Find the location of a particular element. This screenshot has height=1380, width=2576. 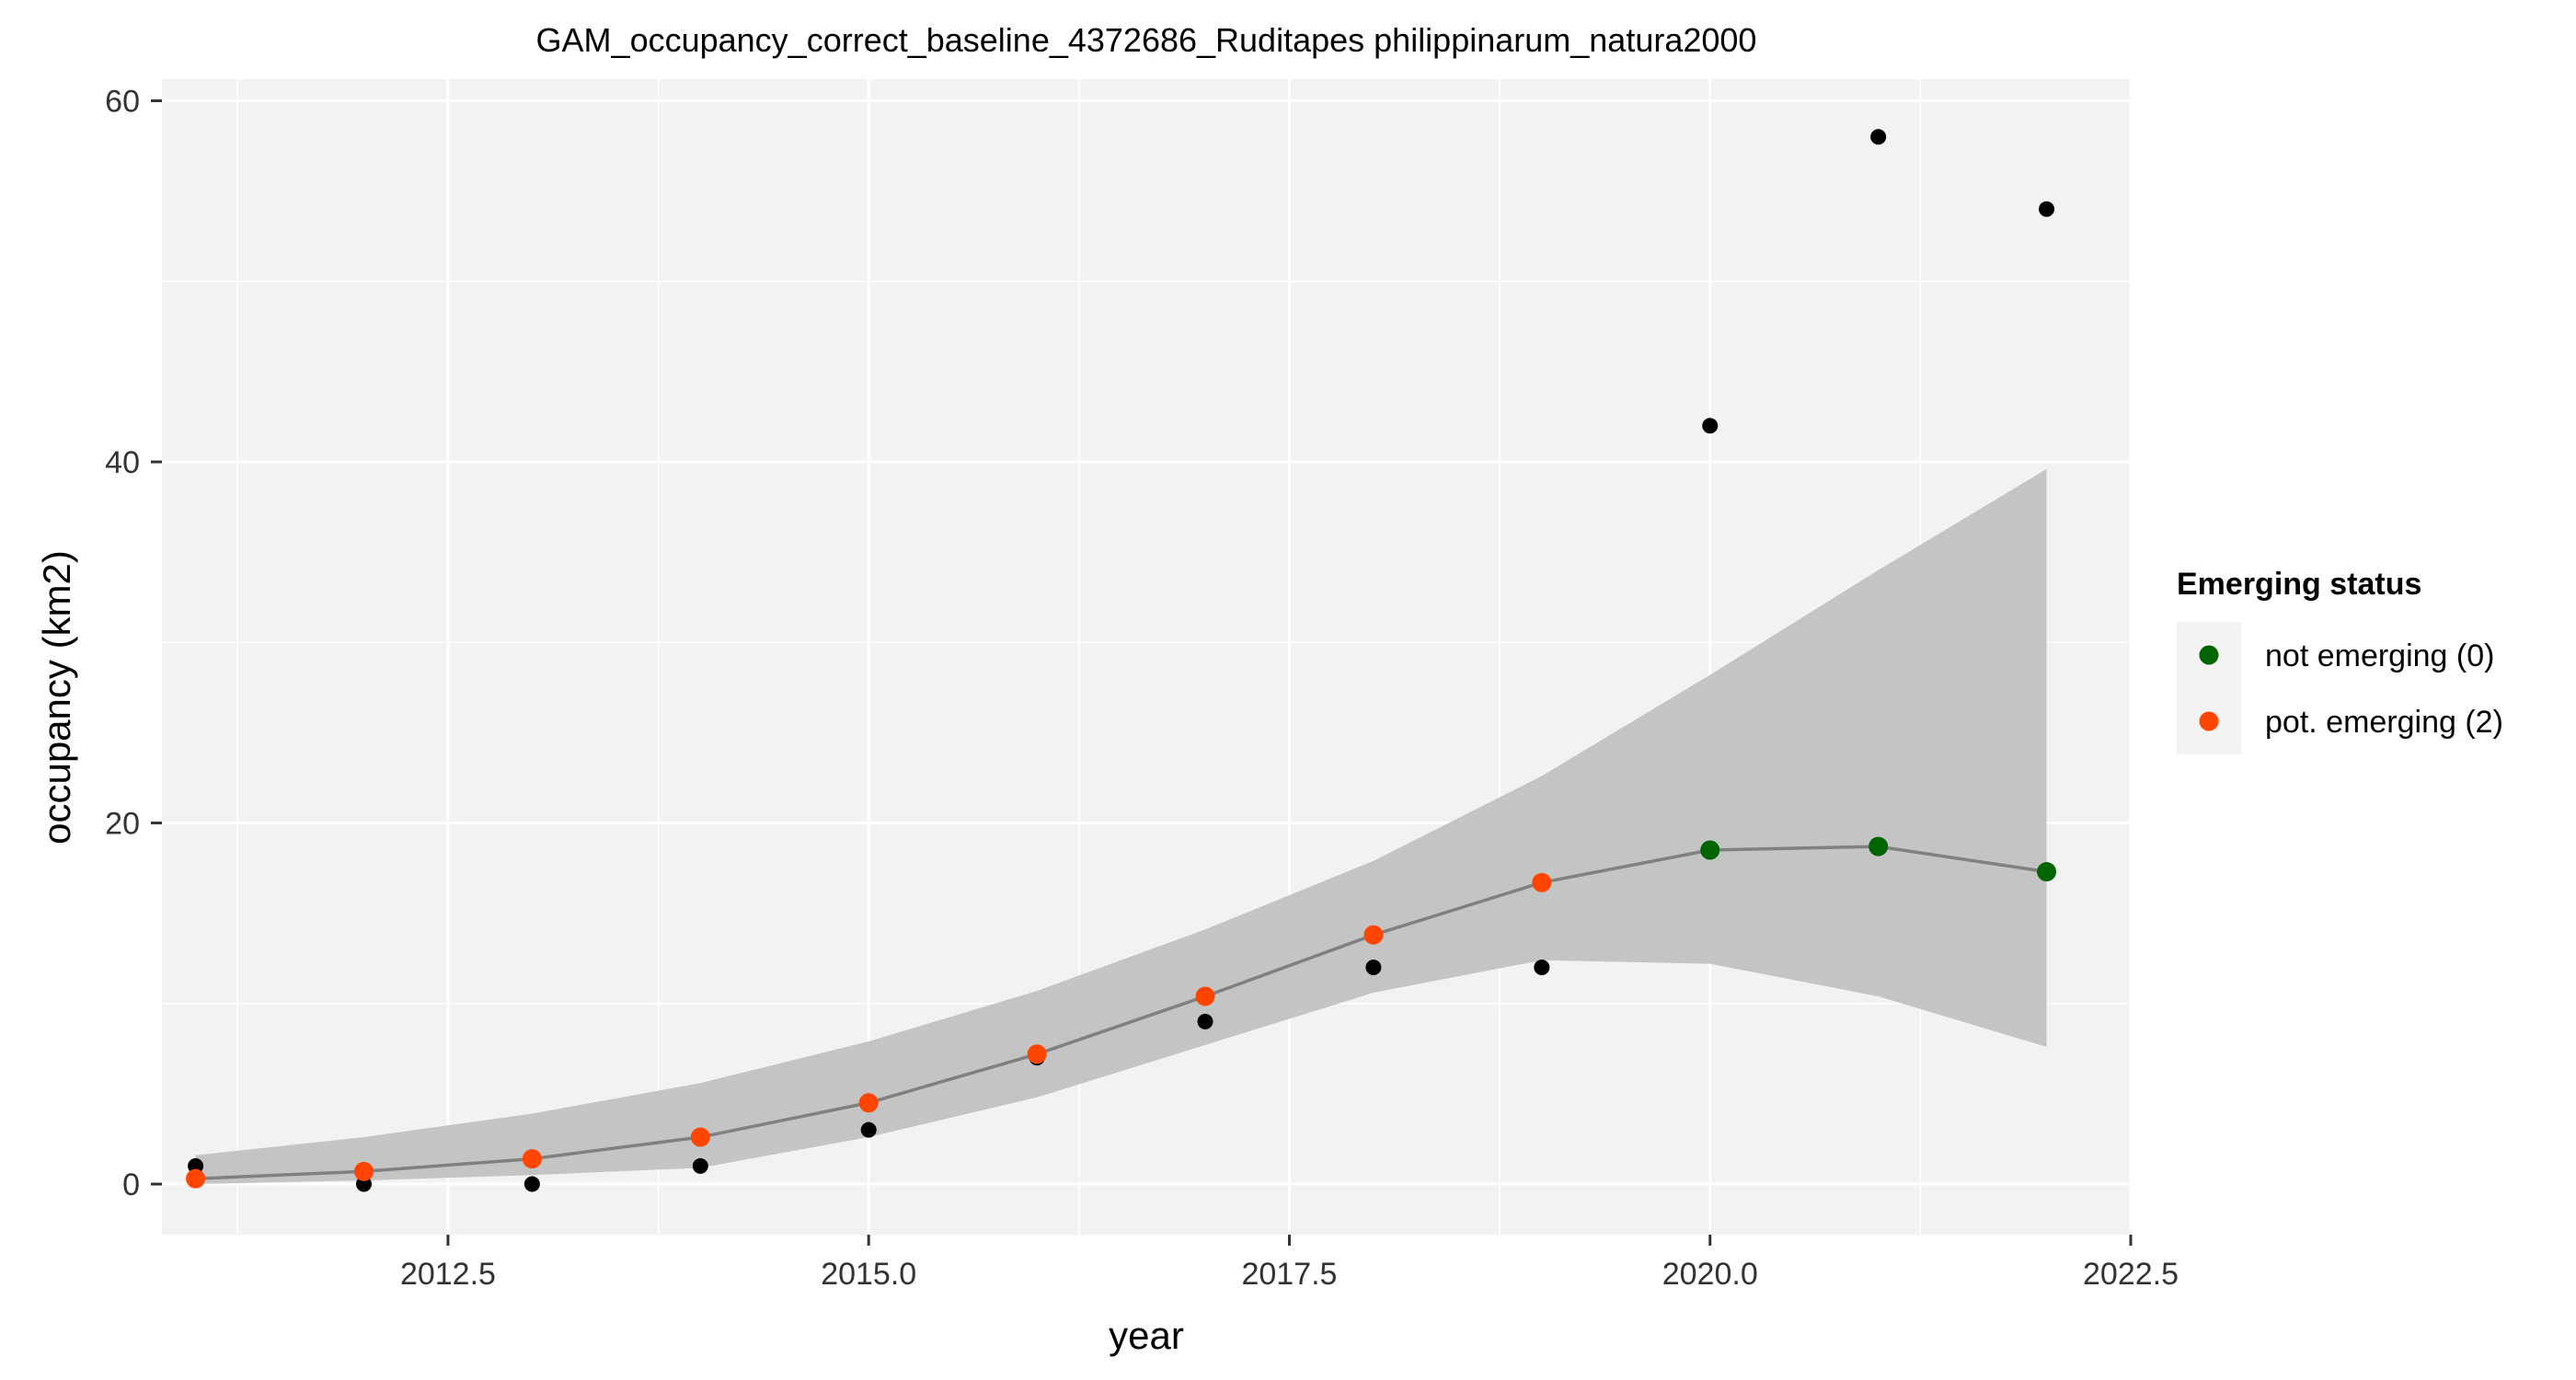

x-tick-label: 2012.5 is located at coordinates (448, 1274).